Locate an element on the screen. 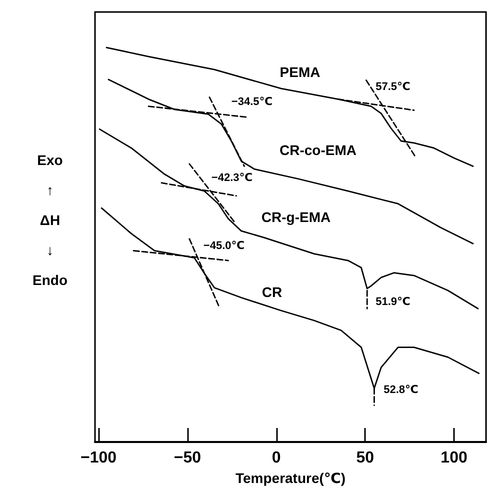 The height and width of the screenshot is (494, 487). series-label: CR-co-EMA is located at coordinates (318, 150).